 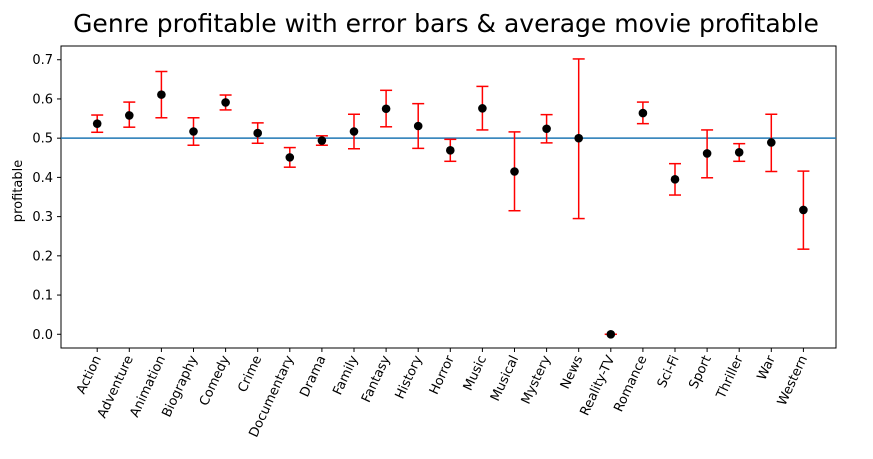 I want to click on x-tick-label: Sport, so click(x=700, y=372).